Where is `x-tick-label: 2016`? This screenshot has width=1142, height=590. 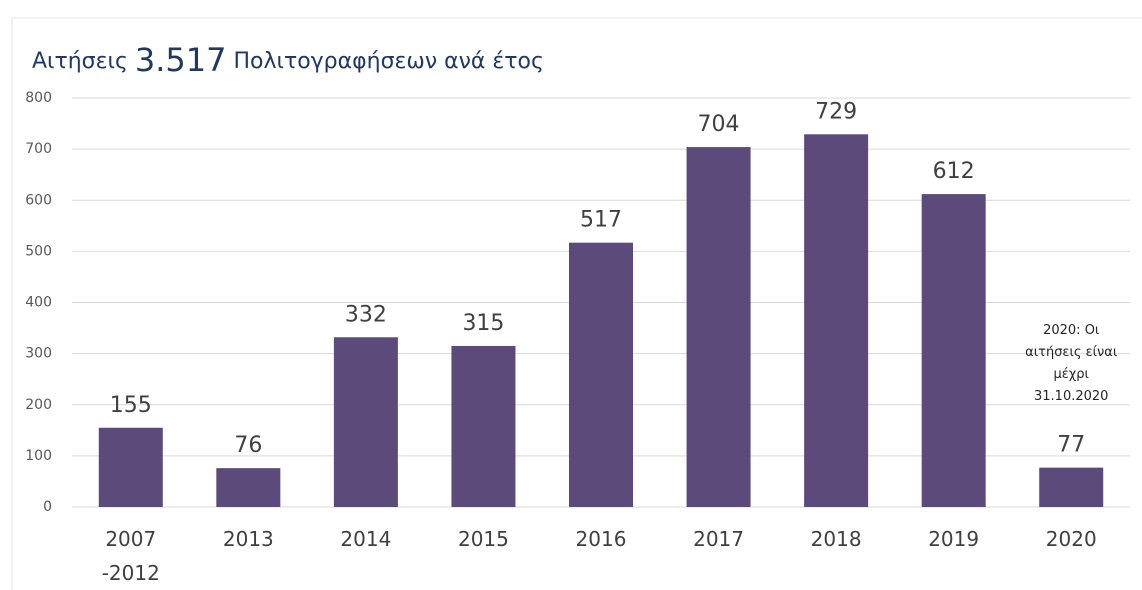
x-tick-label: 2016 is located at coordinates (601, 539).